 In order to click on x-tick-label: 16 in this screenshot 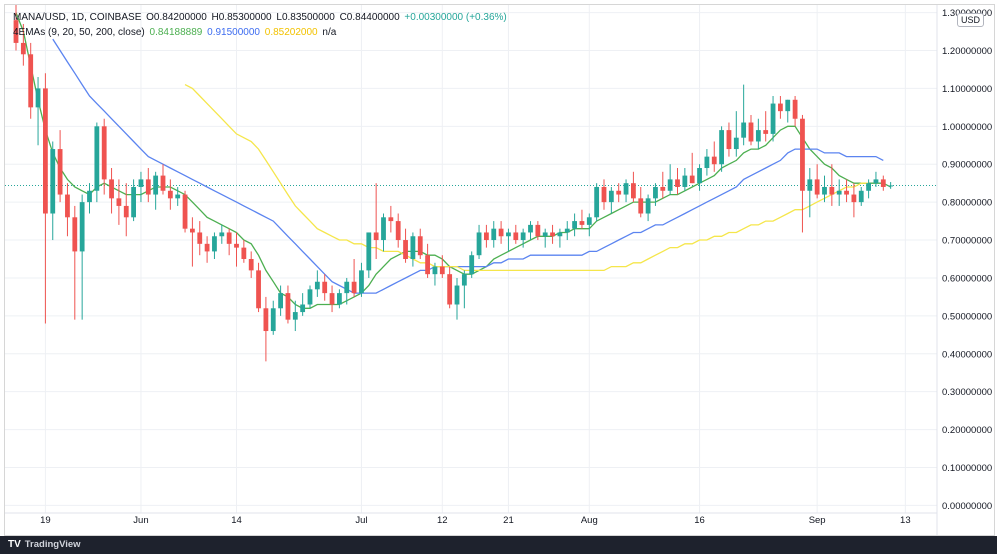, I will do `click(699, 520)`.